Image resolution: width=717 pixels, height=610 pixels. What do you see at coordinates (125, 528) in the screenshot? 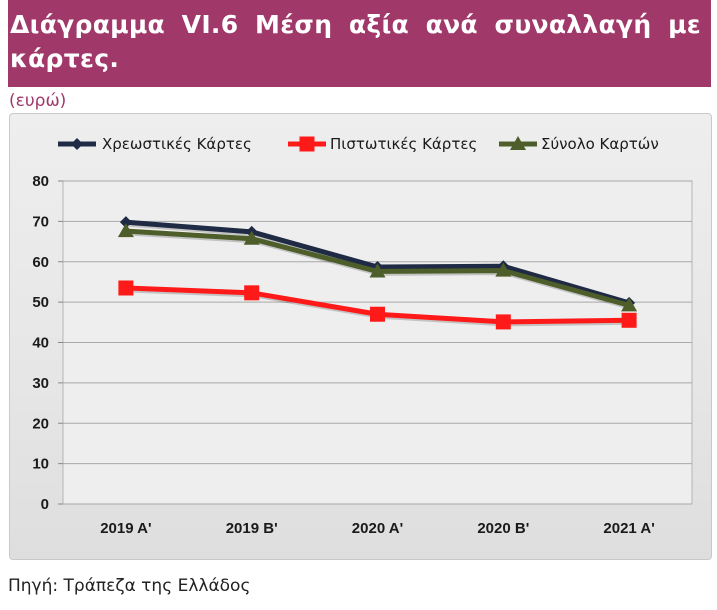
I see `x-tick-label: 2019 Α'` at bounding box center [125, 528].